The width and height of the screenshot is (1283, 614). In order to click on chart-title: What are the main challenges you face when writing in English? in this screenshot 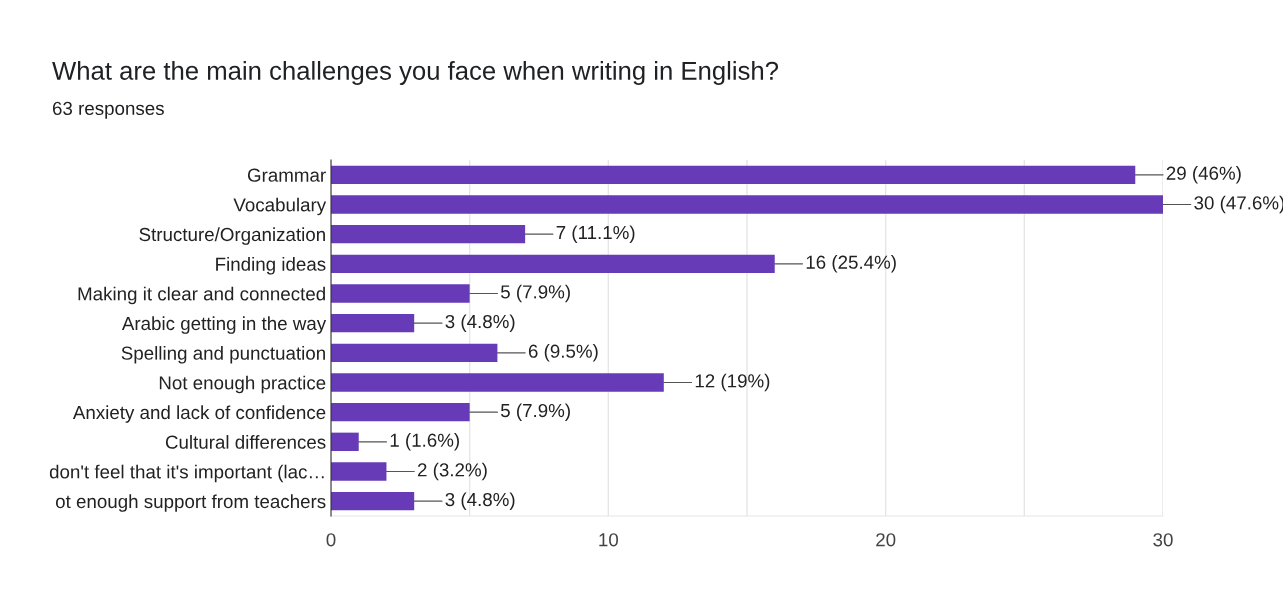, I will do `click(415, 73)`.